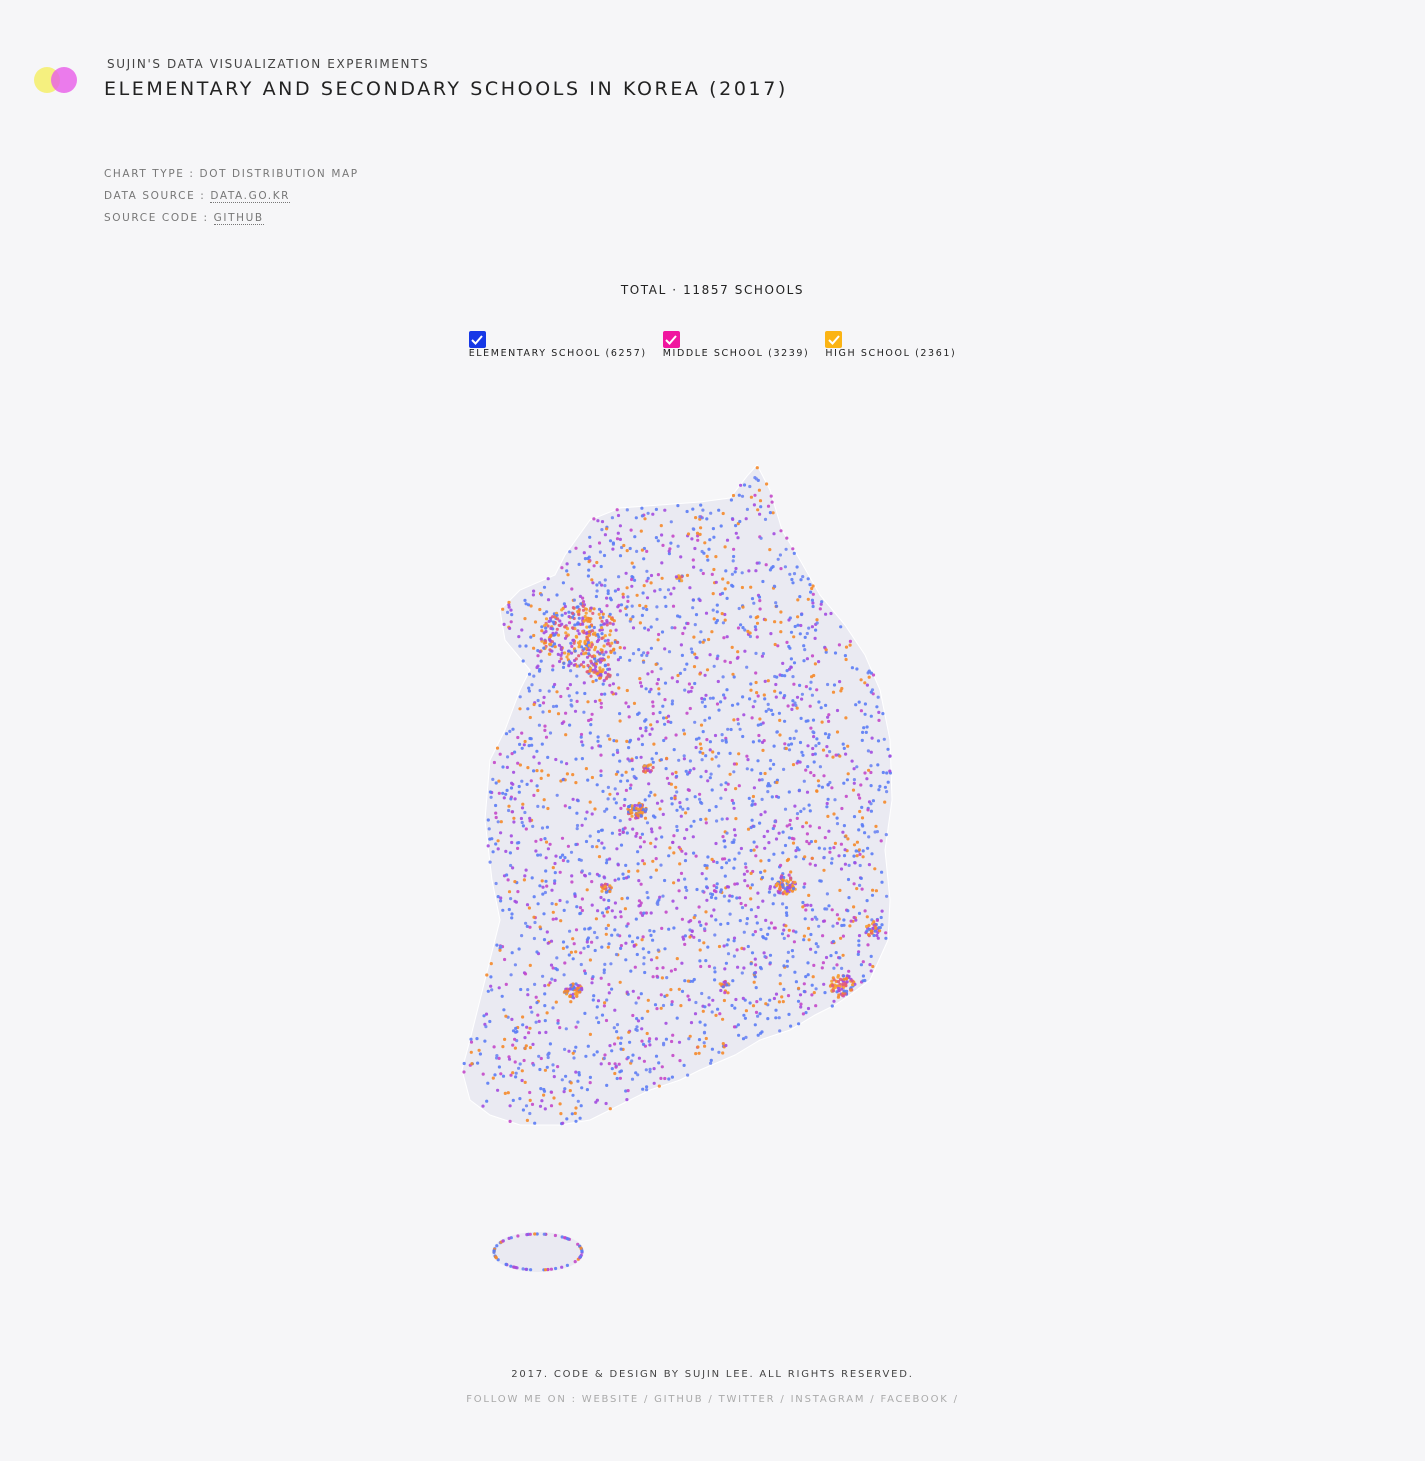  I want to click on social-link: INSTAGRAM, so click(828, 1399).